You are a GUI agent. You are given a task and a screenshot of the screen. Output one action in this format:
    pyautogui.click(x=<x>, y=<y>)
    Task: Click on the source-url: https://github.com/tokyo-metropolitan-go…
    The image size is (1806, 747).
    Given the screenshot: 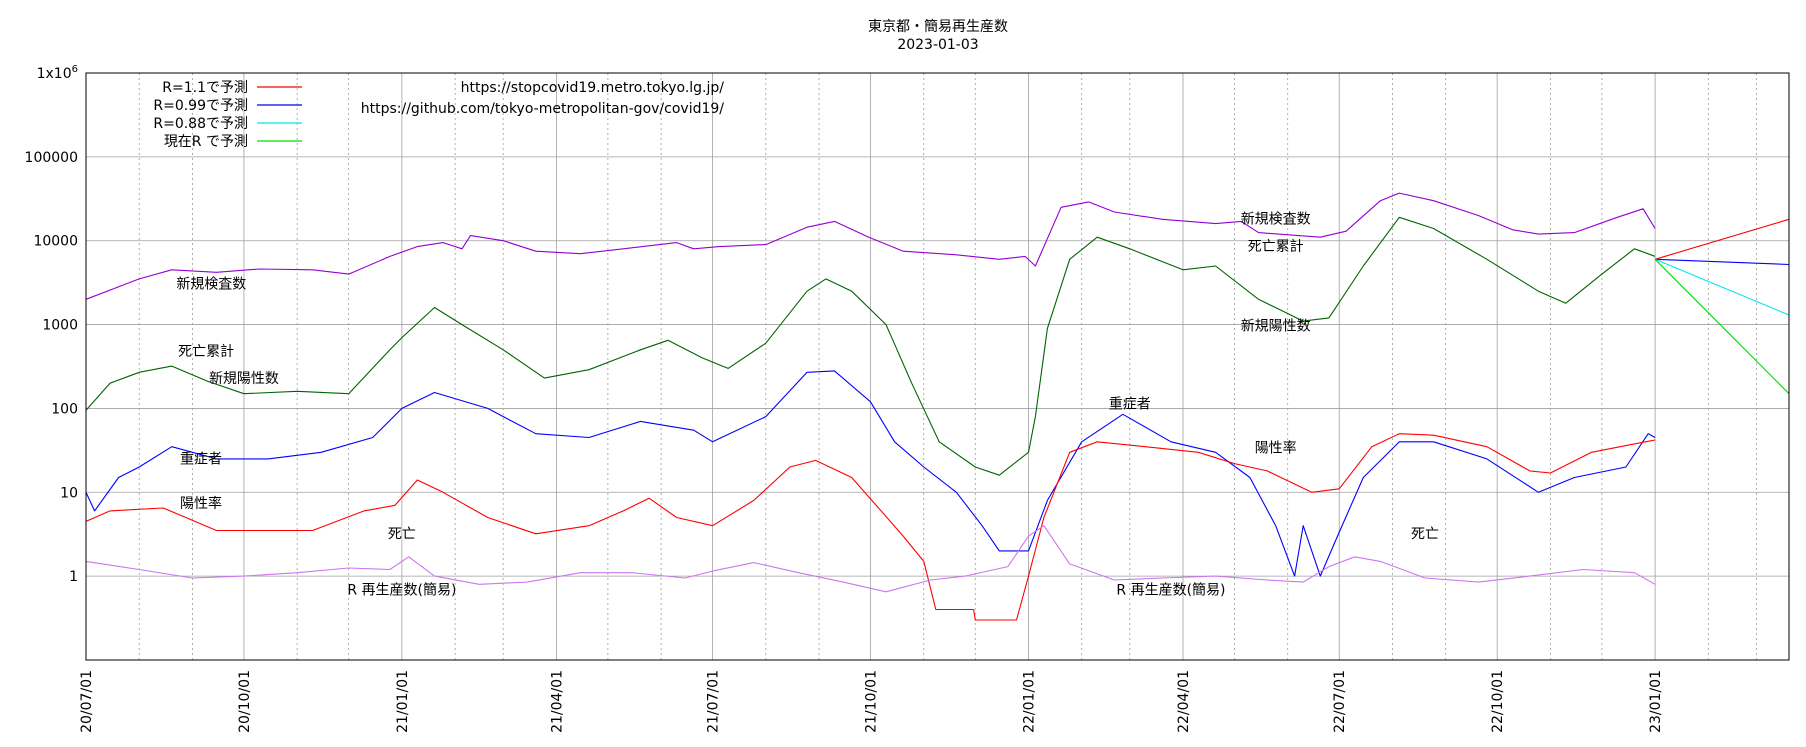 What is the action you would take?
    pyautogui.click(x=543, y=109)
    